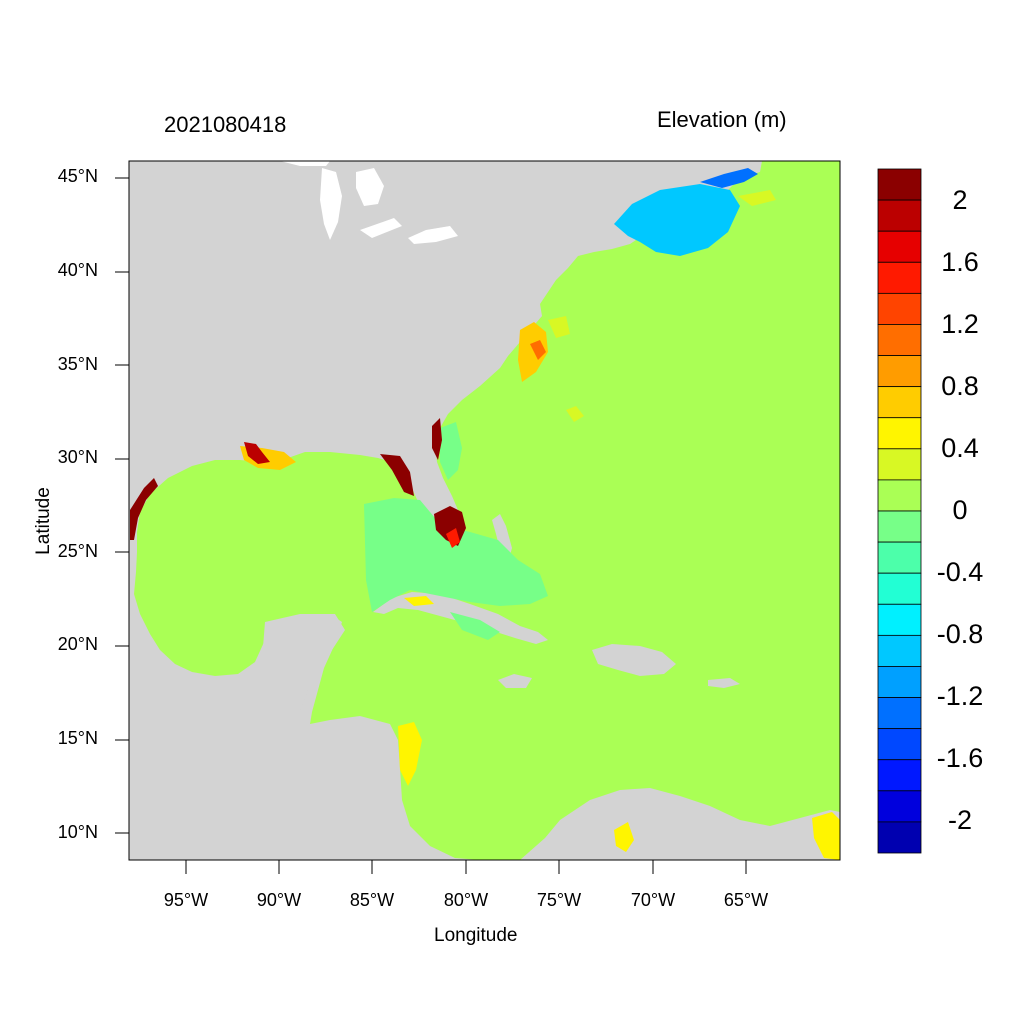  What do you see at coordinates (77, 644) in the screenshot?
I see `lat-tick-label: 20°N` at bounding box center [77, 644].